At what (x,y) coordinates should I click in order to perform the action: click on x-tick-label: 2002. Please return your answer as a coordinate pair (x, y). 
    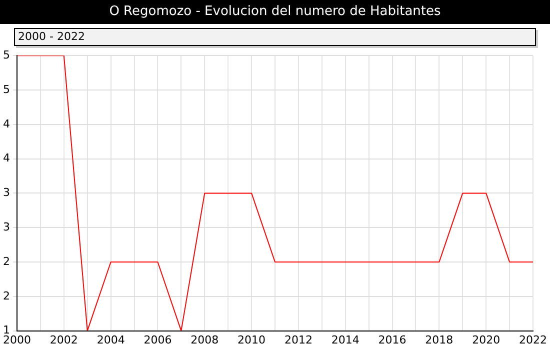
    Looking at the image, I should click on (64, 339).